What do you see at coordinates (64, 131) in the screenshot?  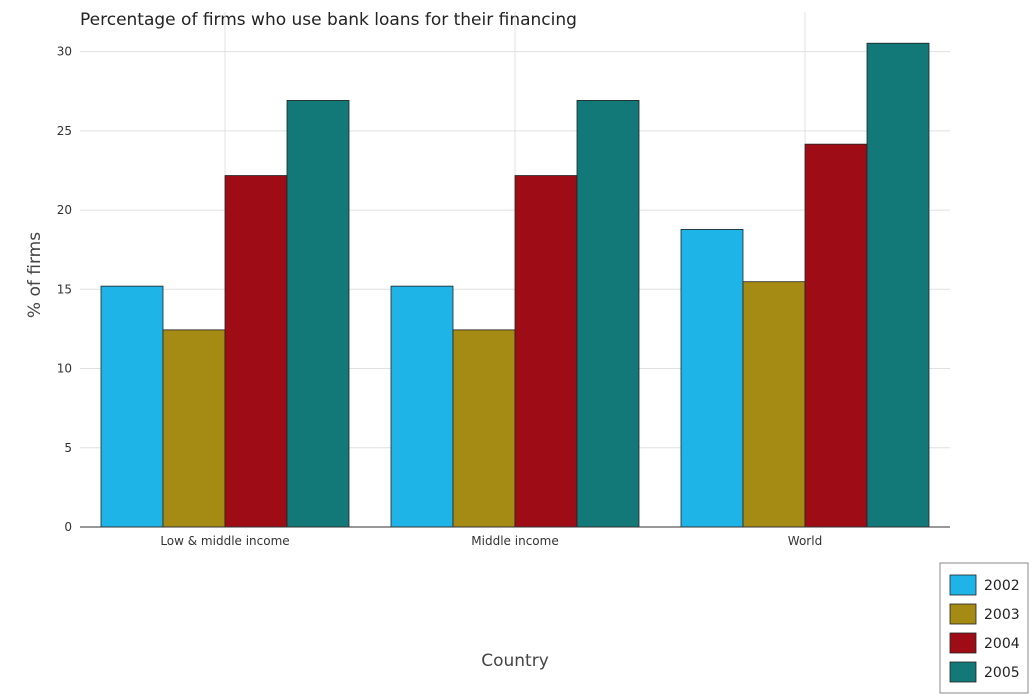 I see `y-tick-label: 25` at bounding box center [64, 131].